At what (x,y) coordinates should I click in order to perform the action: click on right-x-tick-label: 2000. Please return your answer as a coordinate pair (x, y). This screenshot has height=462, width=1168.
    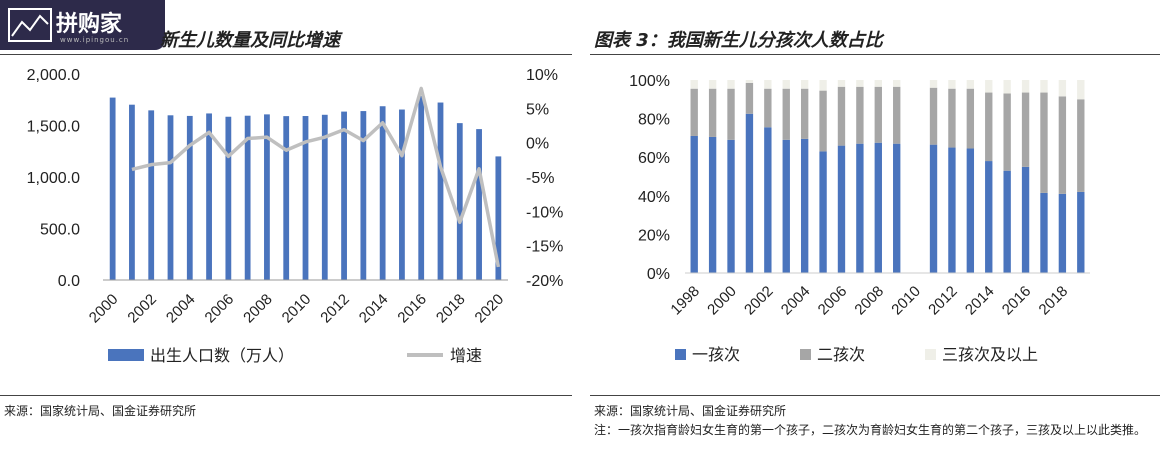
    Looking at the image, I should click on (722, 301).